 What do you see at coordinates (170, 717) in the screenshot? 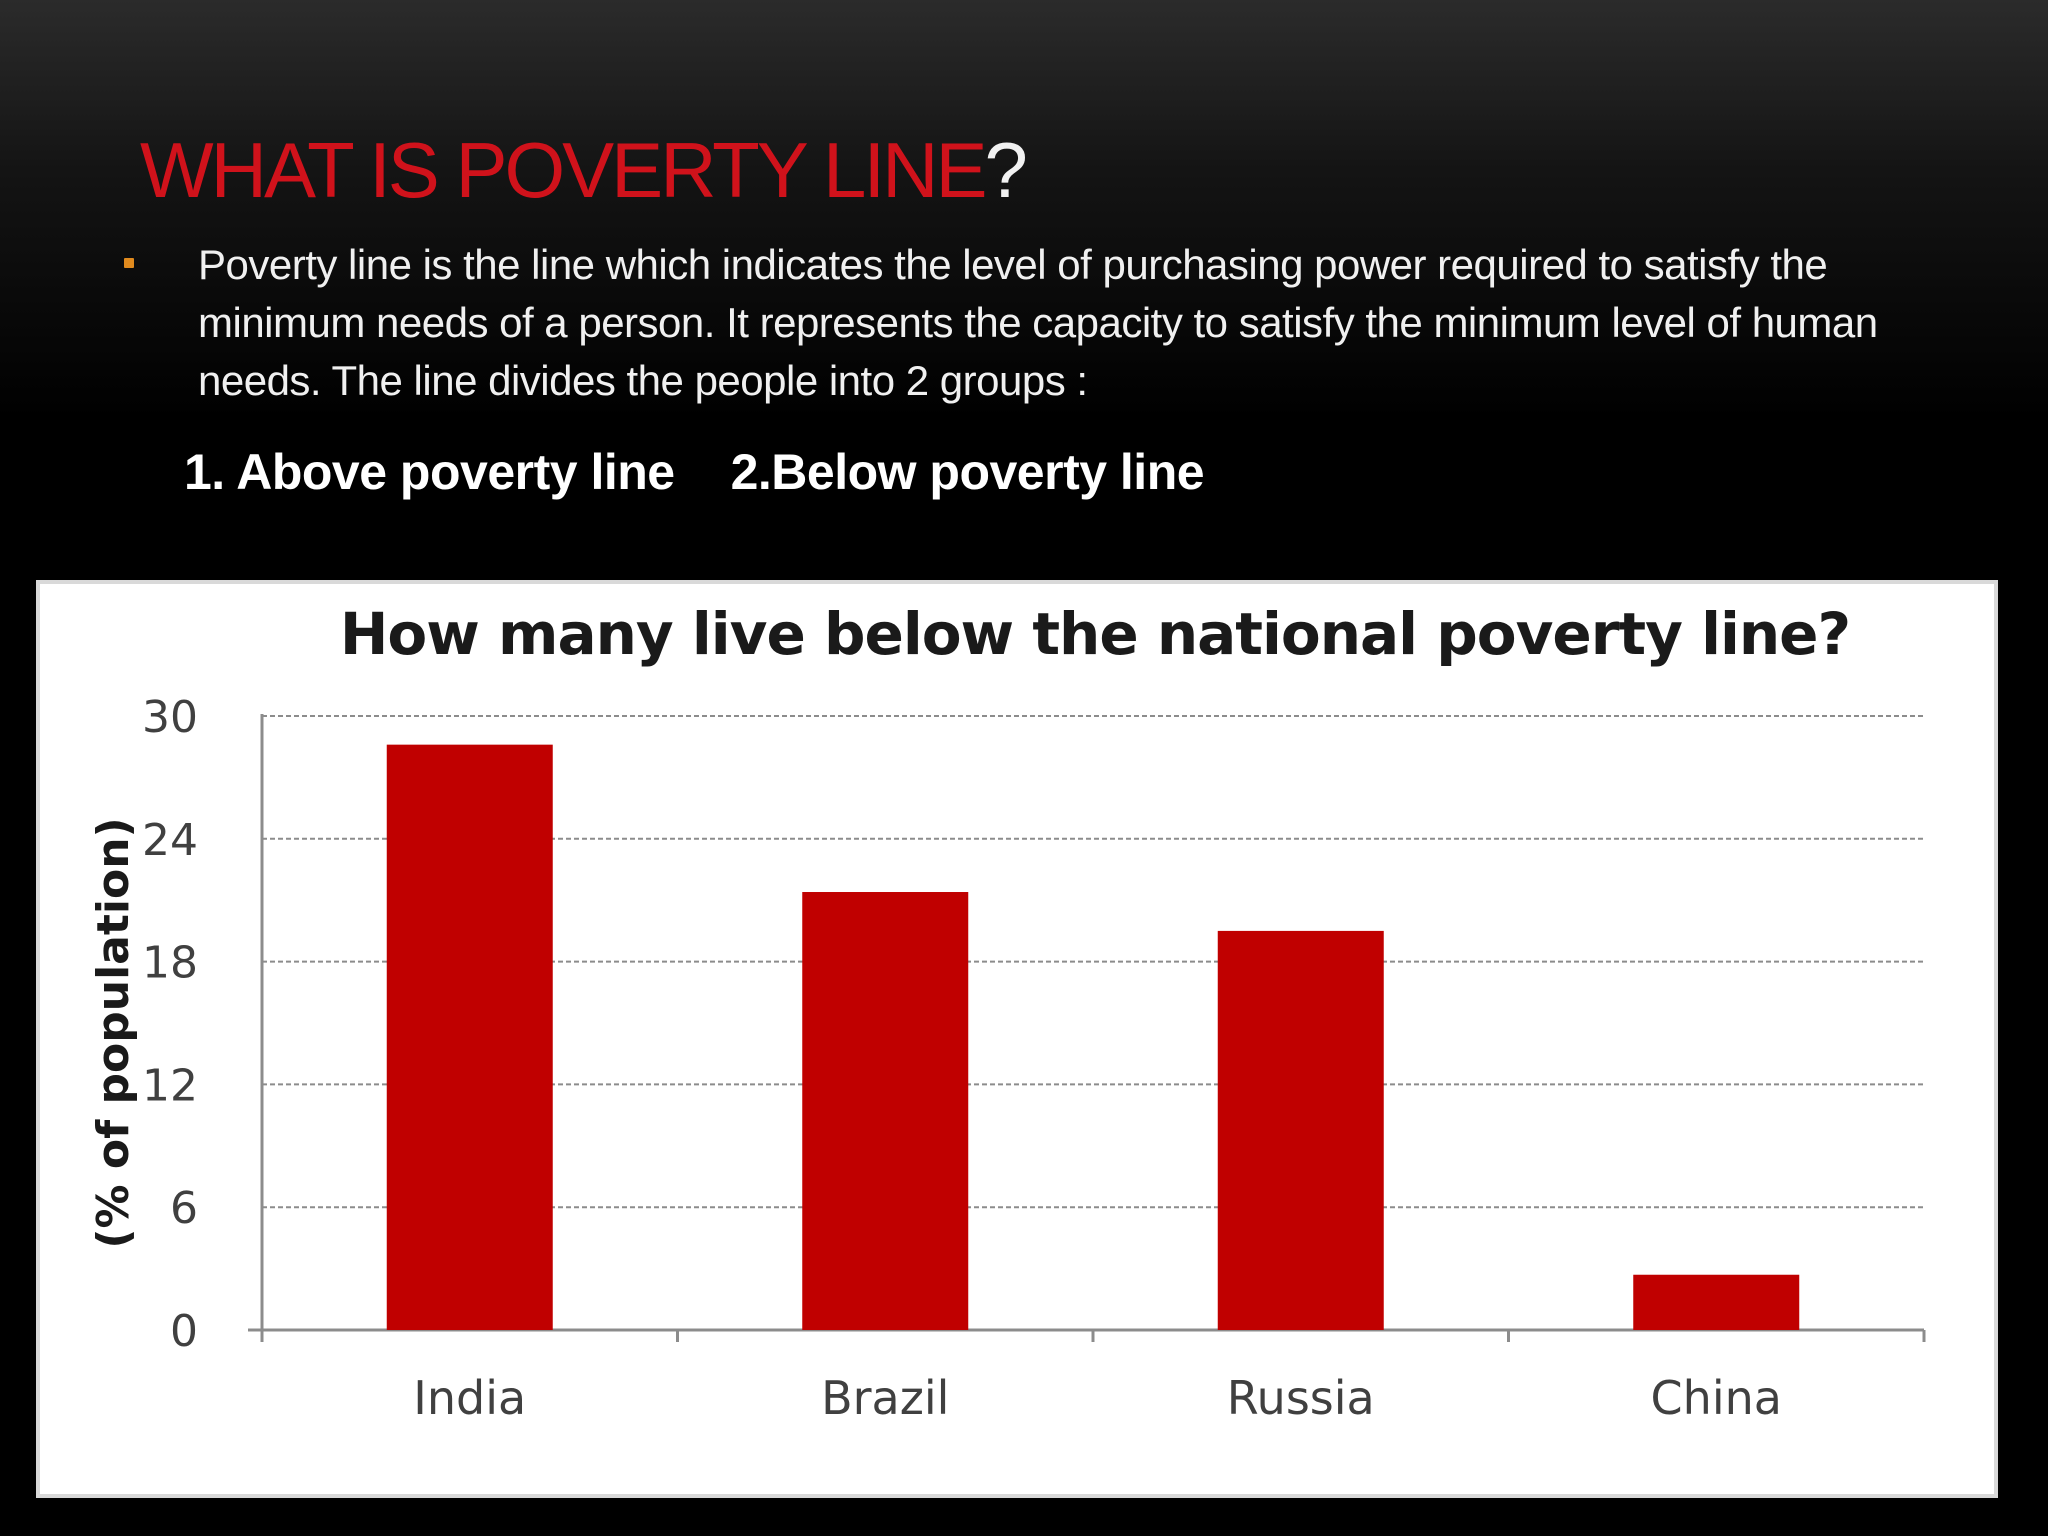
I see `y-tick-label: 30` at bounding box center [170, 717].